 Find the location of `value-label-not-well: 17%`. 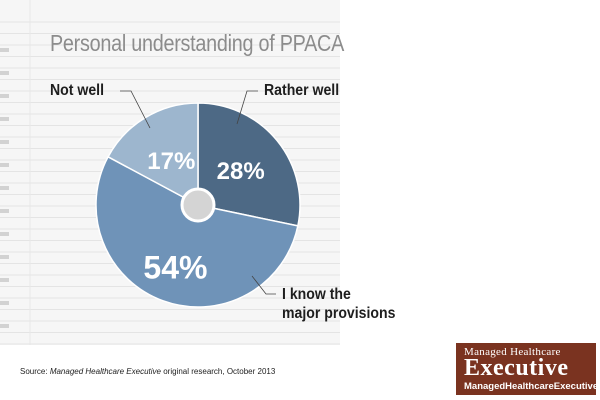

value-label-not-well: 17% is located at coordinates (171, 161).